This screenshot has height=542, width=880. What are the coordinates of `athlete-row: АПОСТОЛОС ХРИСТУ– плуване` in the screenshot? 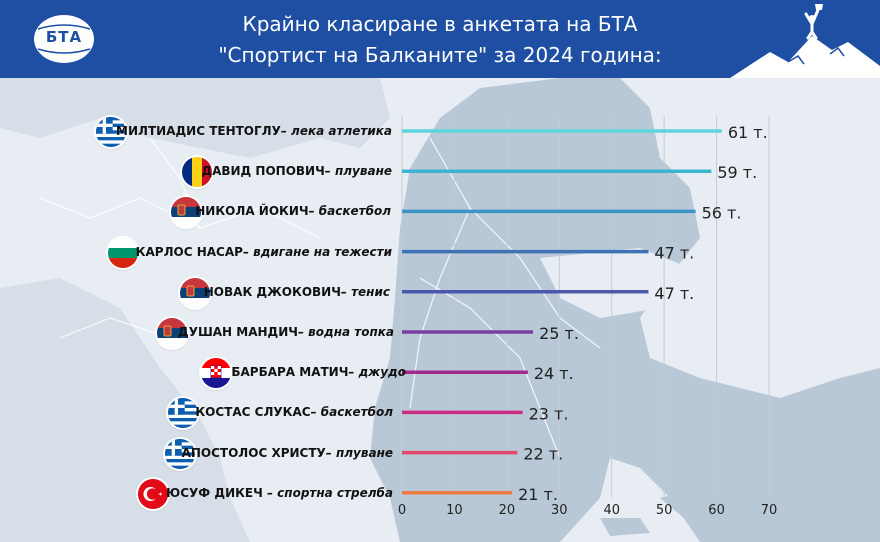 It's located at (279, 453).